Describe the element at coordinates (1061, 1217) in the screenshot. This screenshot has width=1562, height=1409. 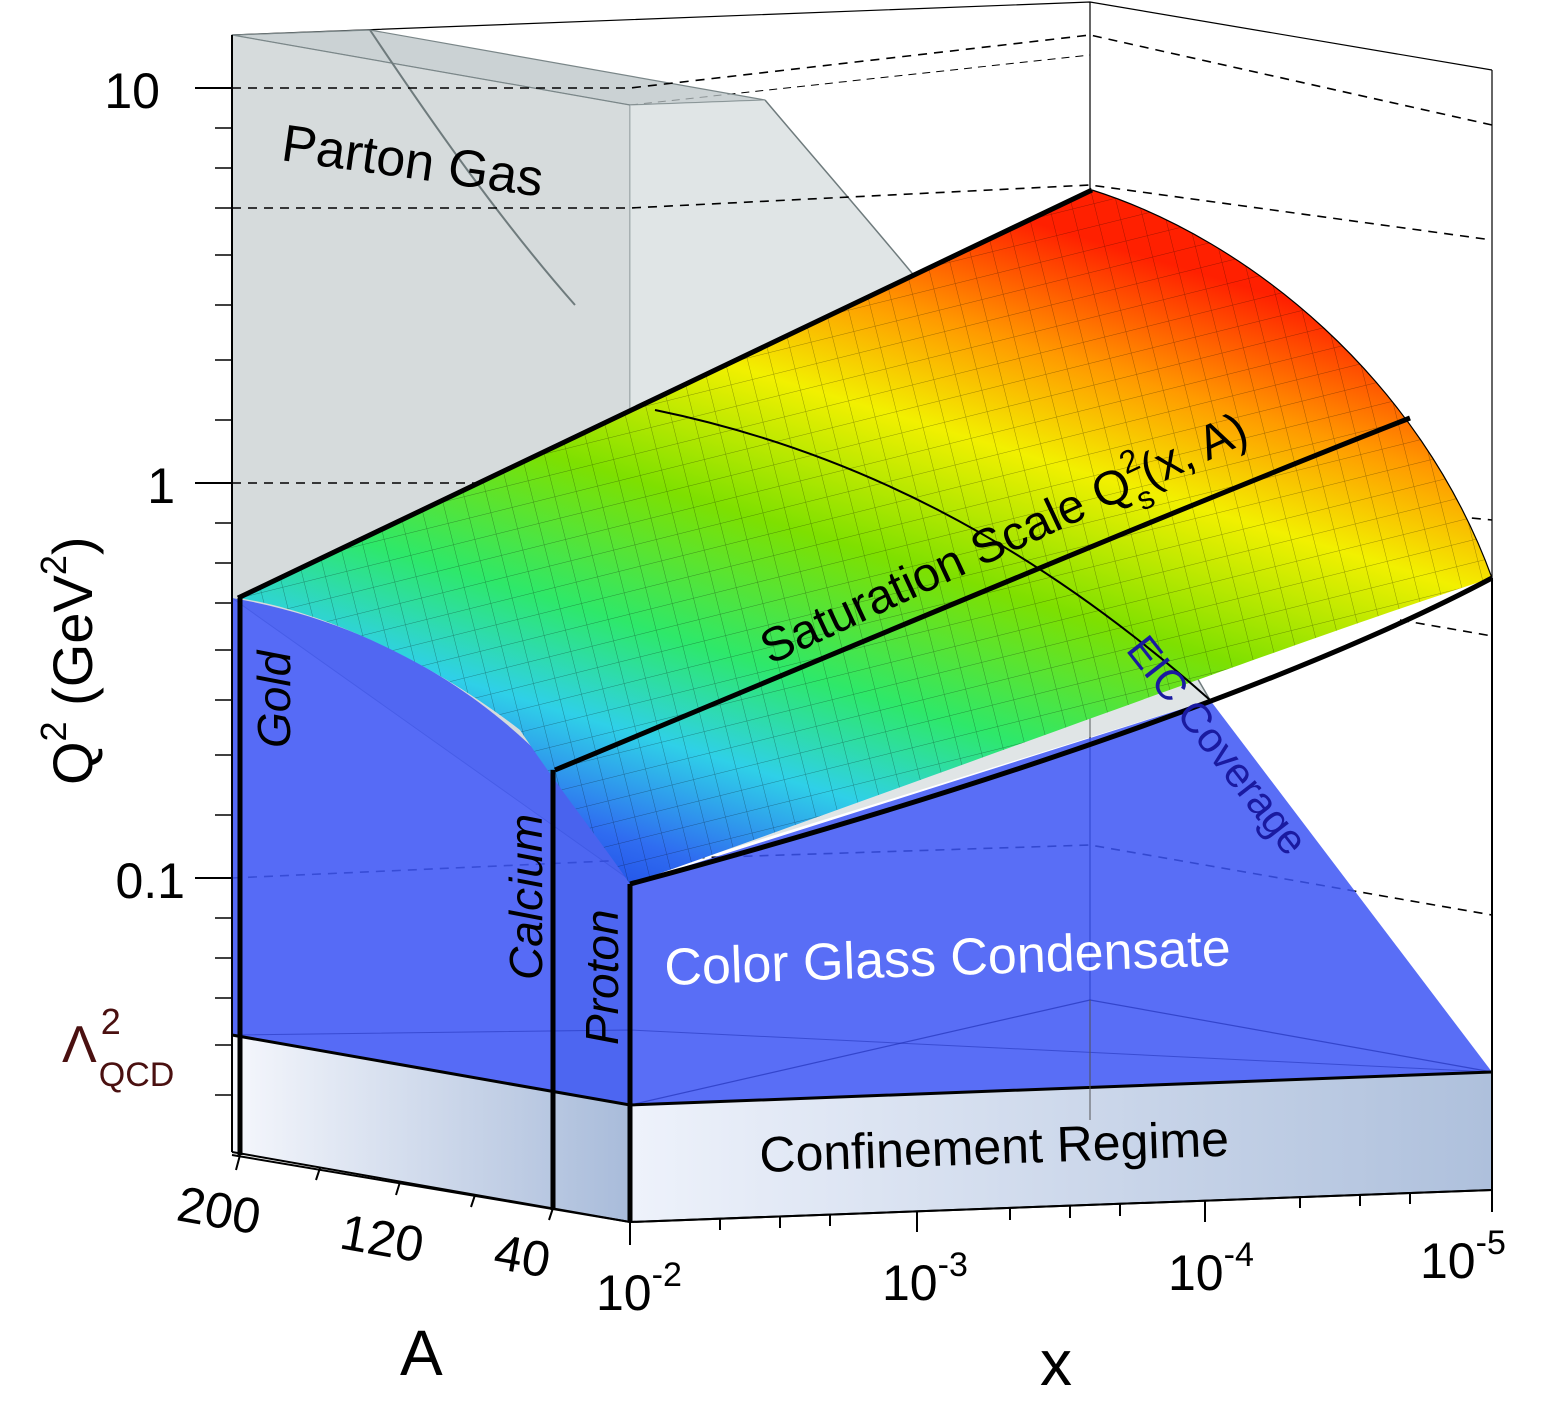
I see `x-axis` at that location.